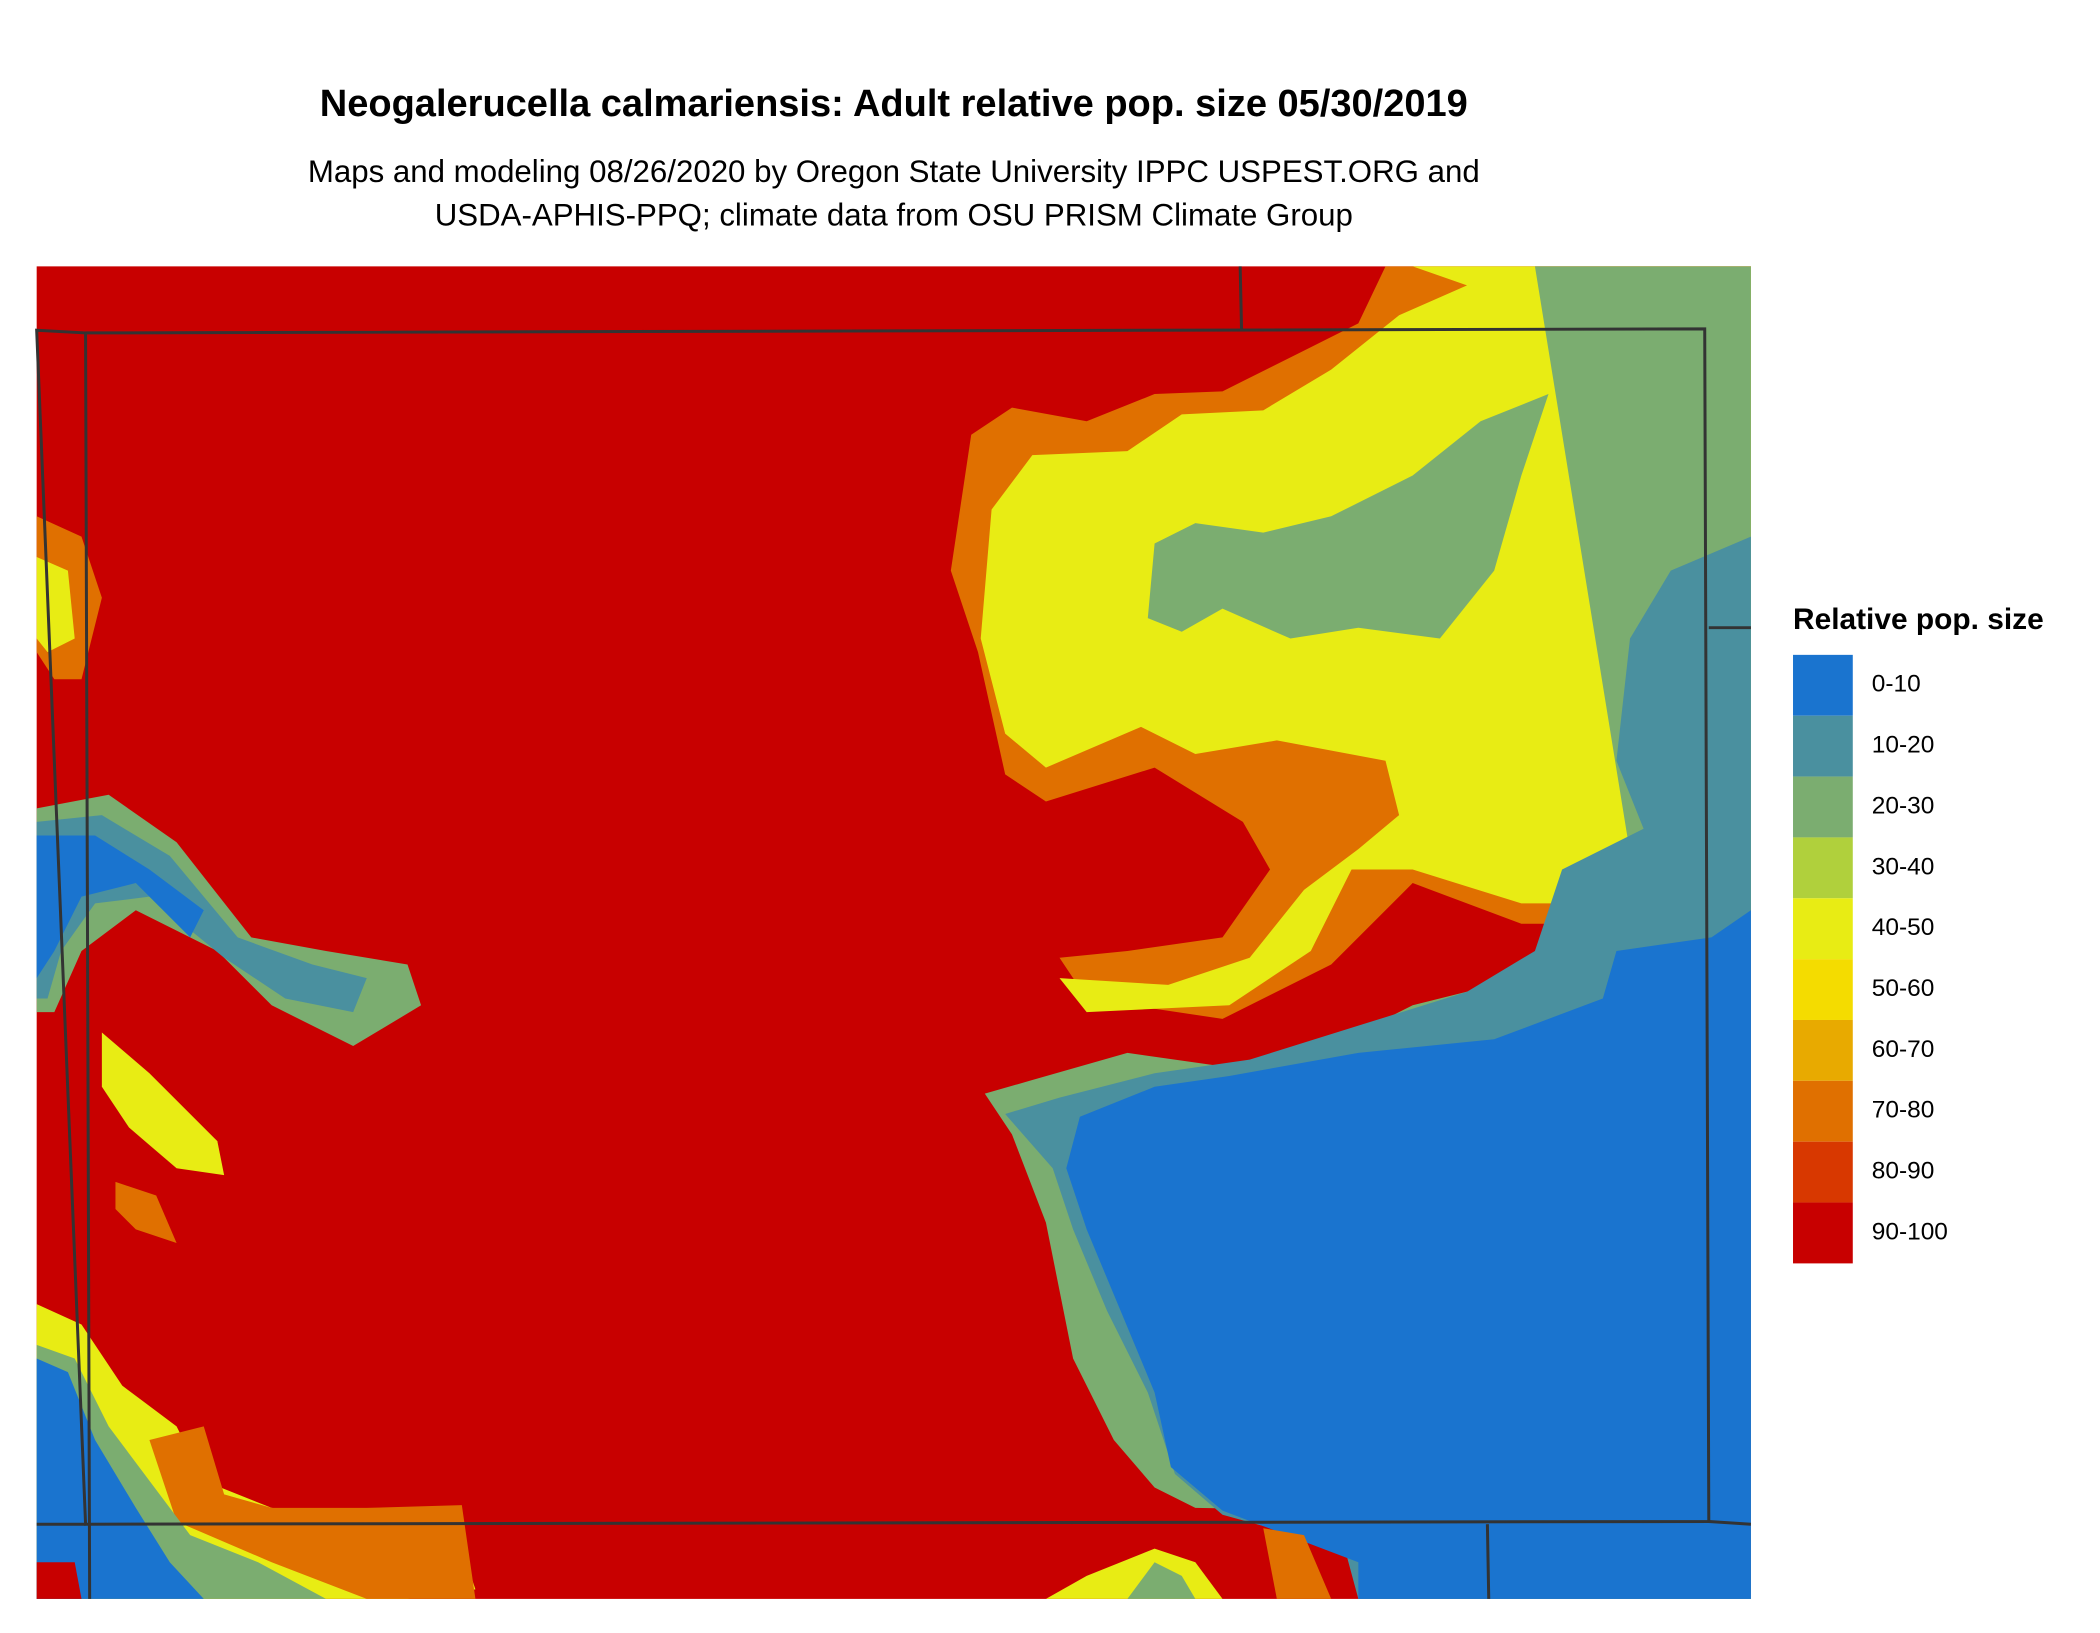 The height and width of the screenshot is (1633, 2100). I want to click on legend-label: 60-70, so click(1903, 1049).